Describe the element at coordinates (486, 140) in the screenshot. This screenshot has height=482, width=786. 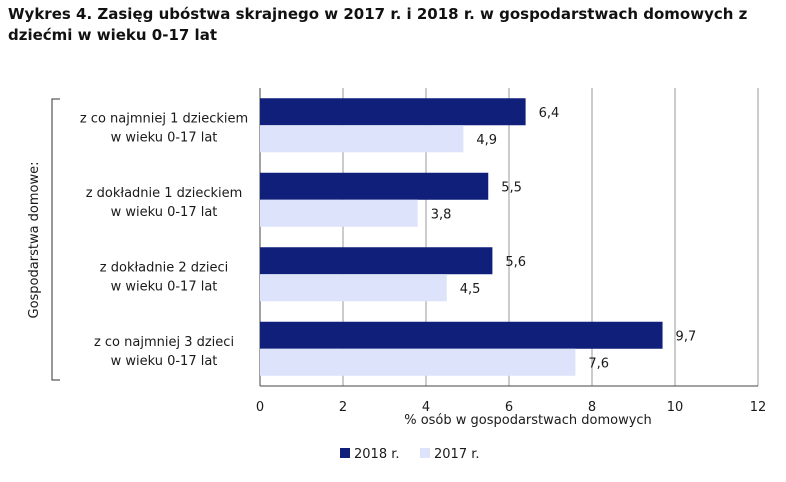
I see `data-label: 4,9` at that location.